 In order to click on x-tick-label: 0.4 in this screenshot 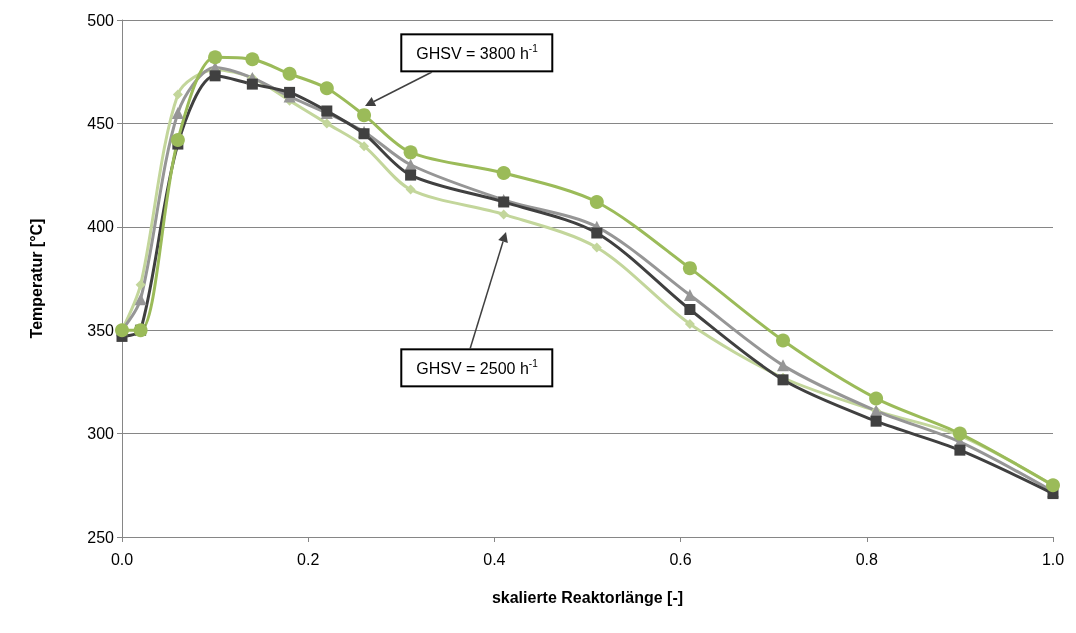, I will do `click(494, 559)`.